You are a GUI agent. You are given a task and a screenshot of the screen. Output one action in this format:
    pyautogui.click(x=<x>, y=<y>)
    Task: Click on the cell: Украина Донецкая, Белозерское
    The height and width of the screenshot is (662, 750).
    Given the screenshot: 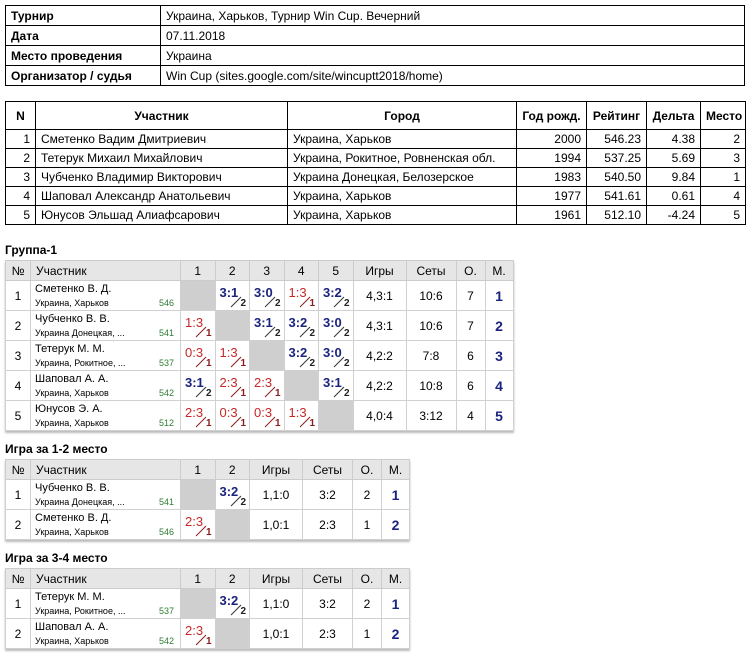 What is the action you would take?
    pyautogui.click(x=402, y=177)
    